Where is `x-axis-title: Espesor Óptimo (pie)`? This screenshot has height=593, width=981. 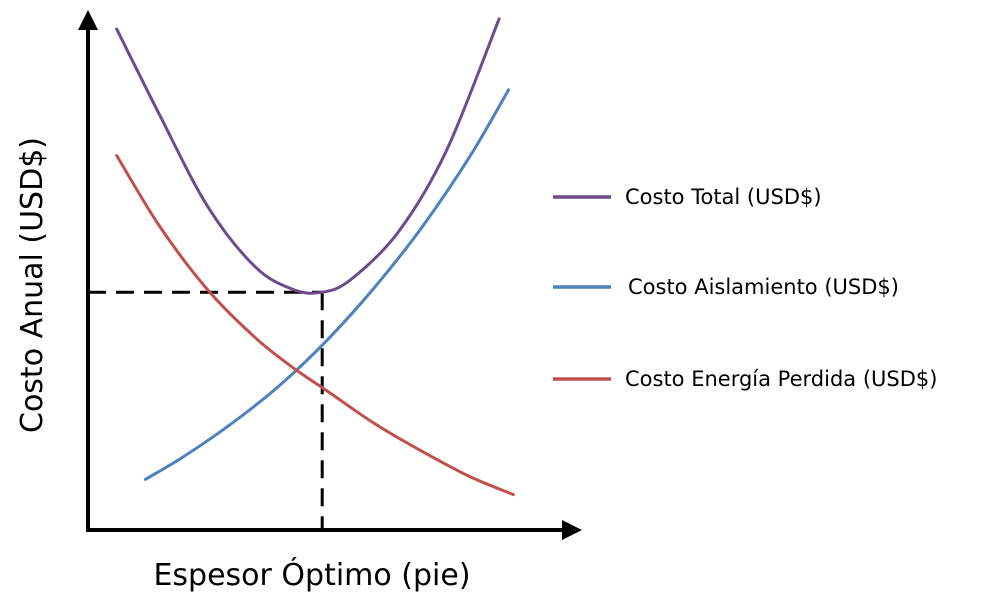
x-axis-title: Espesor Óptimo (pie) is located at coordinates (311, 574).